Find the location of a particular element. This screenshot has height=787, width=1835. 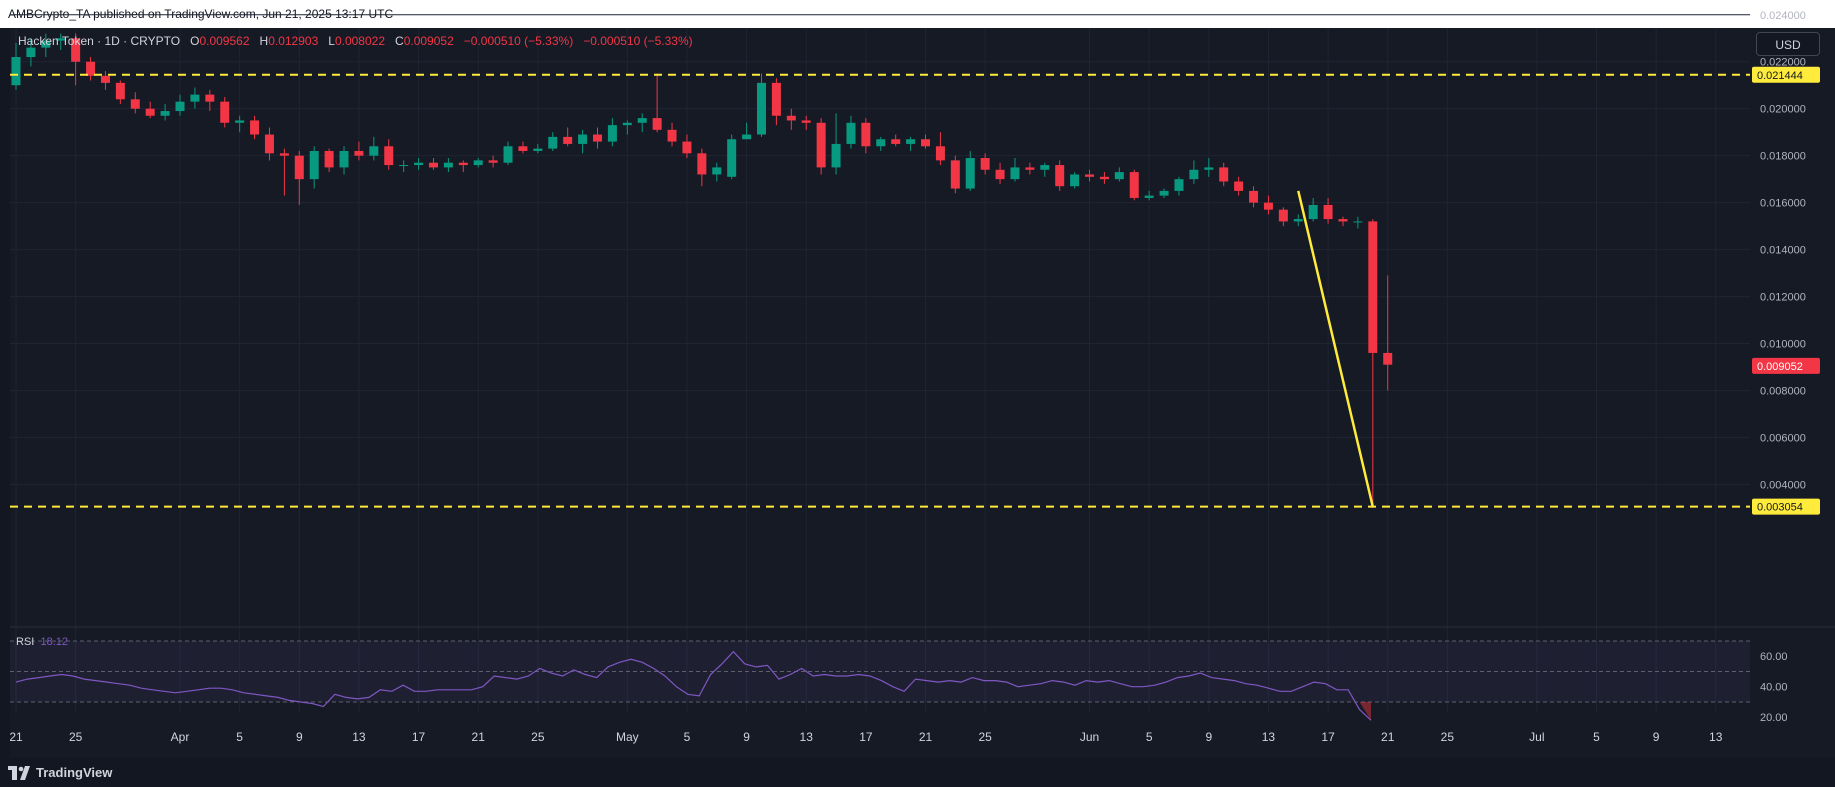

level-price-label: 0.021444 is located at coordinates (1780, 76).